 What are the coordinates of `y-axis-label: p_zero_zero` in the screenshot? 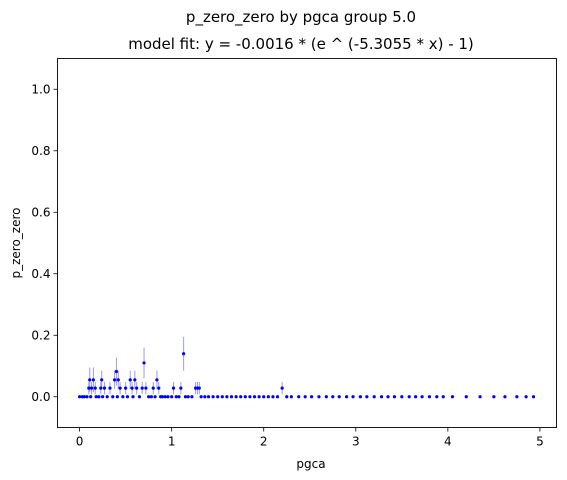 It's located at (16, 242).